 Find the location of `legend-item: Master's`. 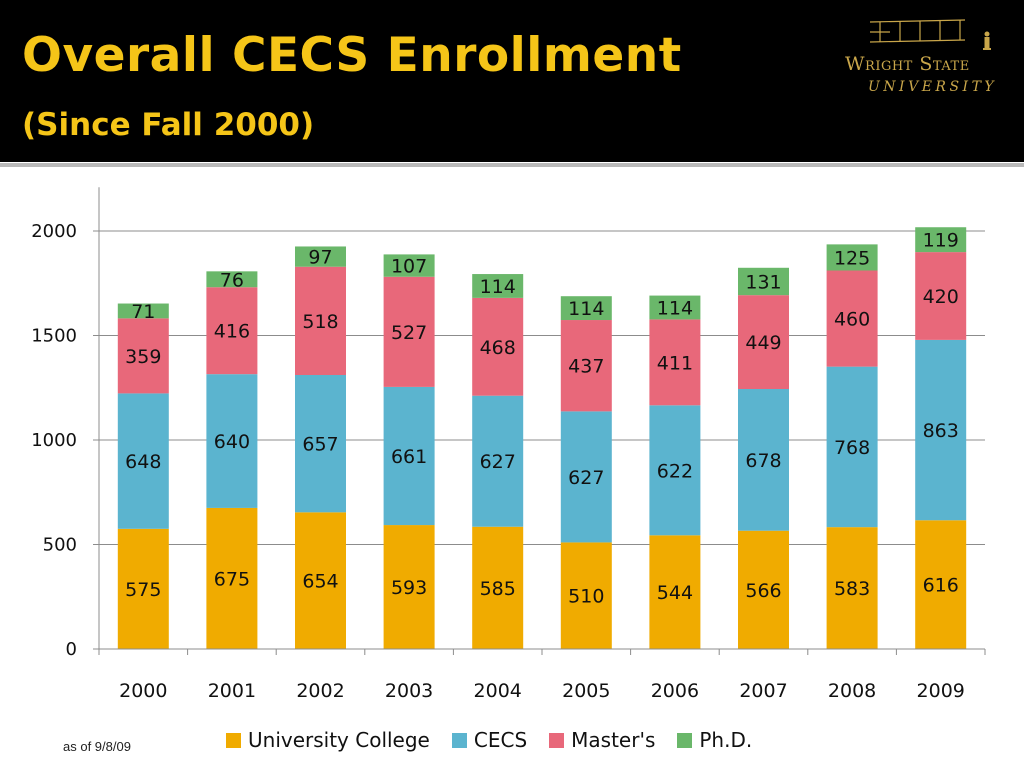

legend-item: Master's is located at coordinates (602, 740).